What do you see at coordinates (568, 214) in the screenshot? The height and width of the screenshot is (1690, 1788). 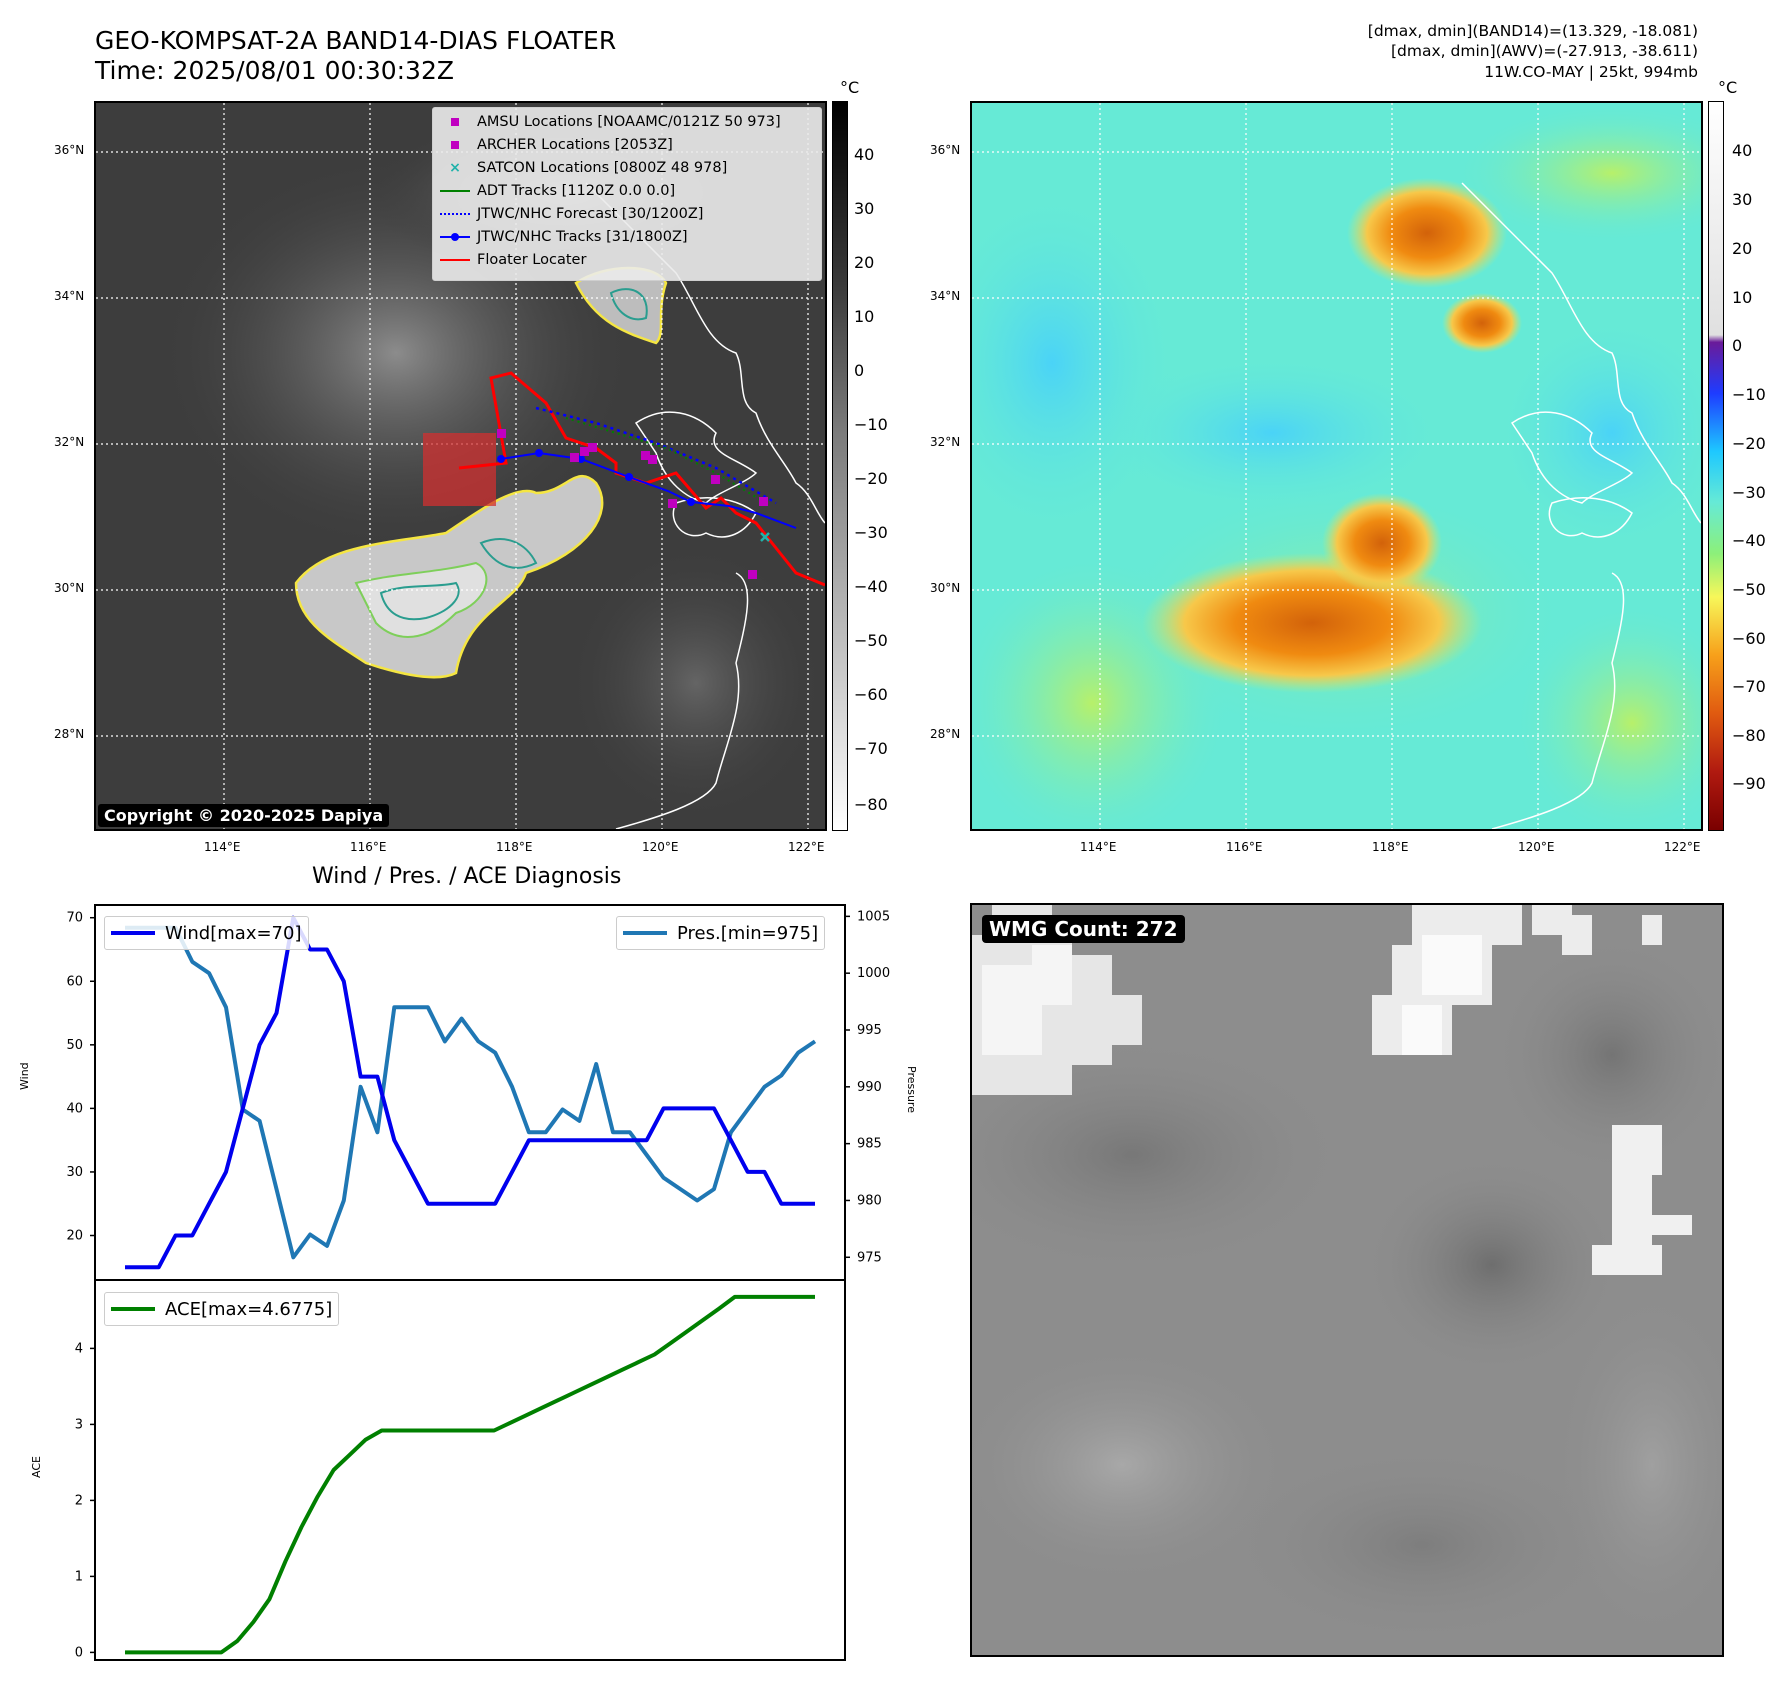 I see `legend-item-forecast: JTWC/NHC Forecast [30/1200Z]` at bounding box center [568, 214].